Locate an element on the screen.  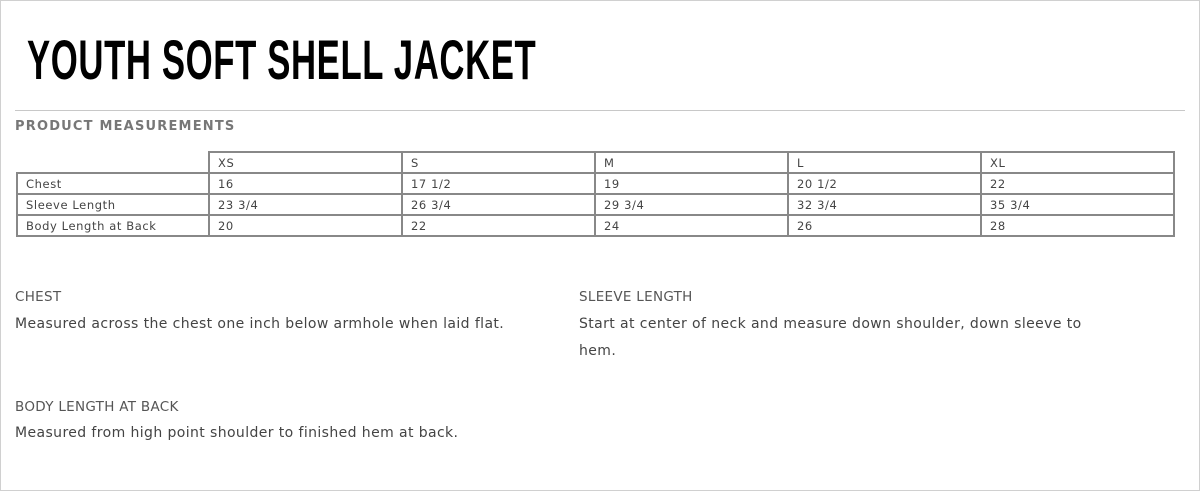
row-label: Body Length at Back is located at coordinates (113, 225).